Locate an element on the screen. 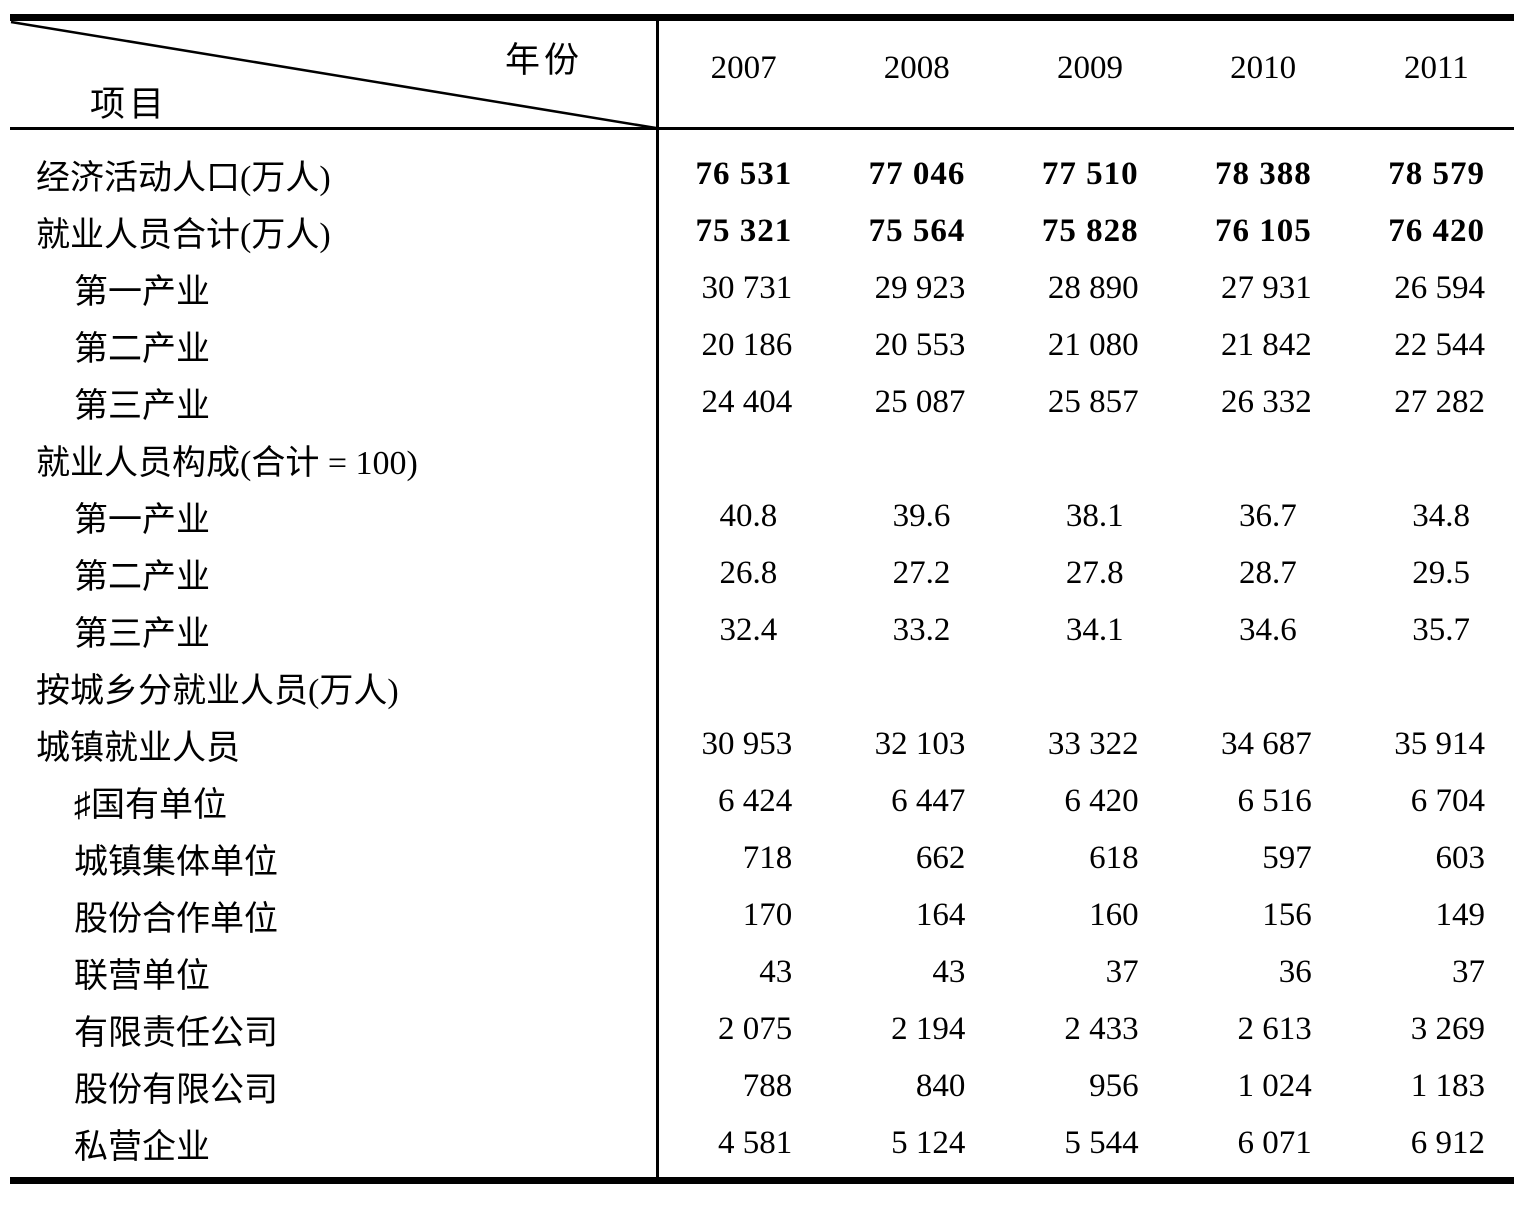 The image size is (1523, 1207). cell-value: 27.2 is located at coordinates (921, 573).